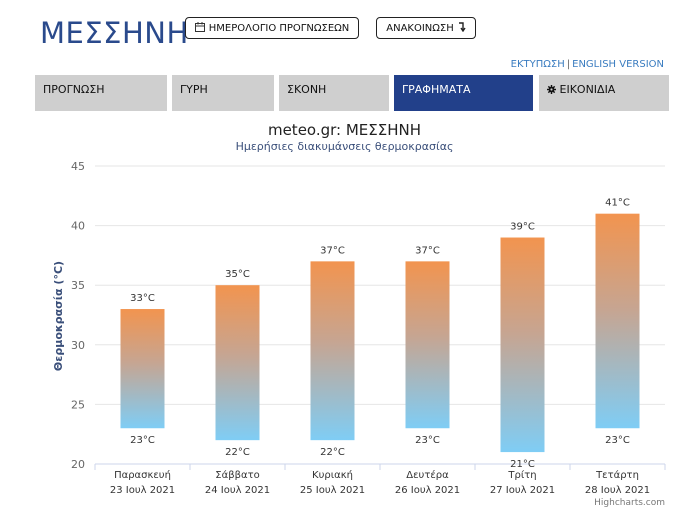  I want to click on y-tick-label: 30, so click(78, 345).